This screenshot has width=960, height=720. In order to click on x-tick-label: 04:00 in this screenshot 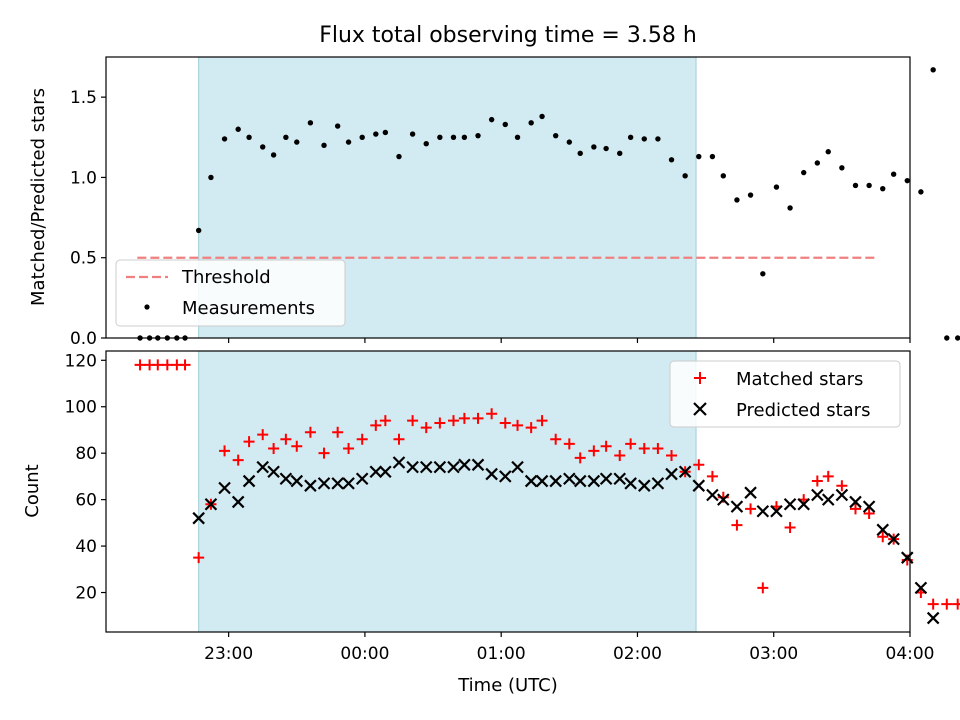, I will do `click(910, 654)`.